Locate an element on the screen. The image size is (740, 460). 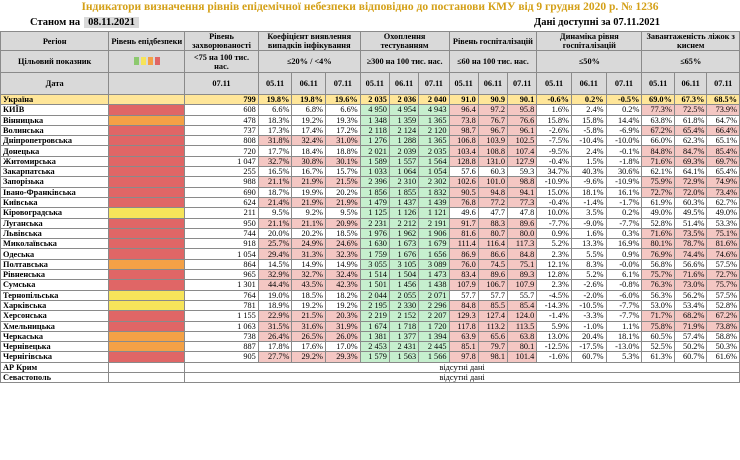
detection-cell: 29.4% is located at coordinates (275, 254).